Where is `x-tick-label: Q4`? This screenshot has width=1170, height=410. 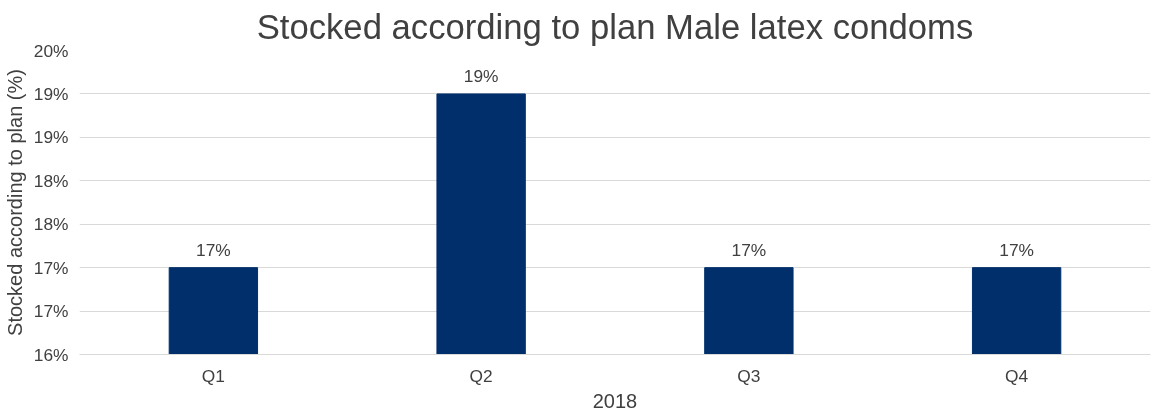
x-tick-label: Q4 is located at coordinates (1017, 375).